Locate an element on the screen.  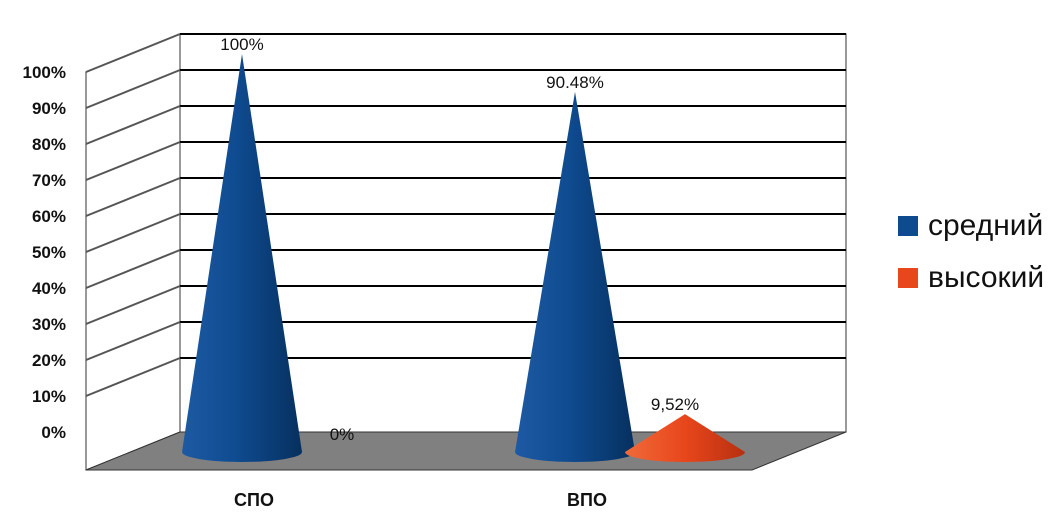
legend: средний высокий is located at coordinates (971, 252).